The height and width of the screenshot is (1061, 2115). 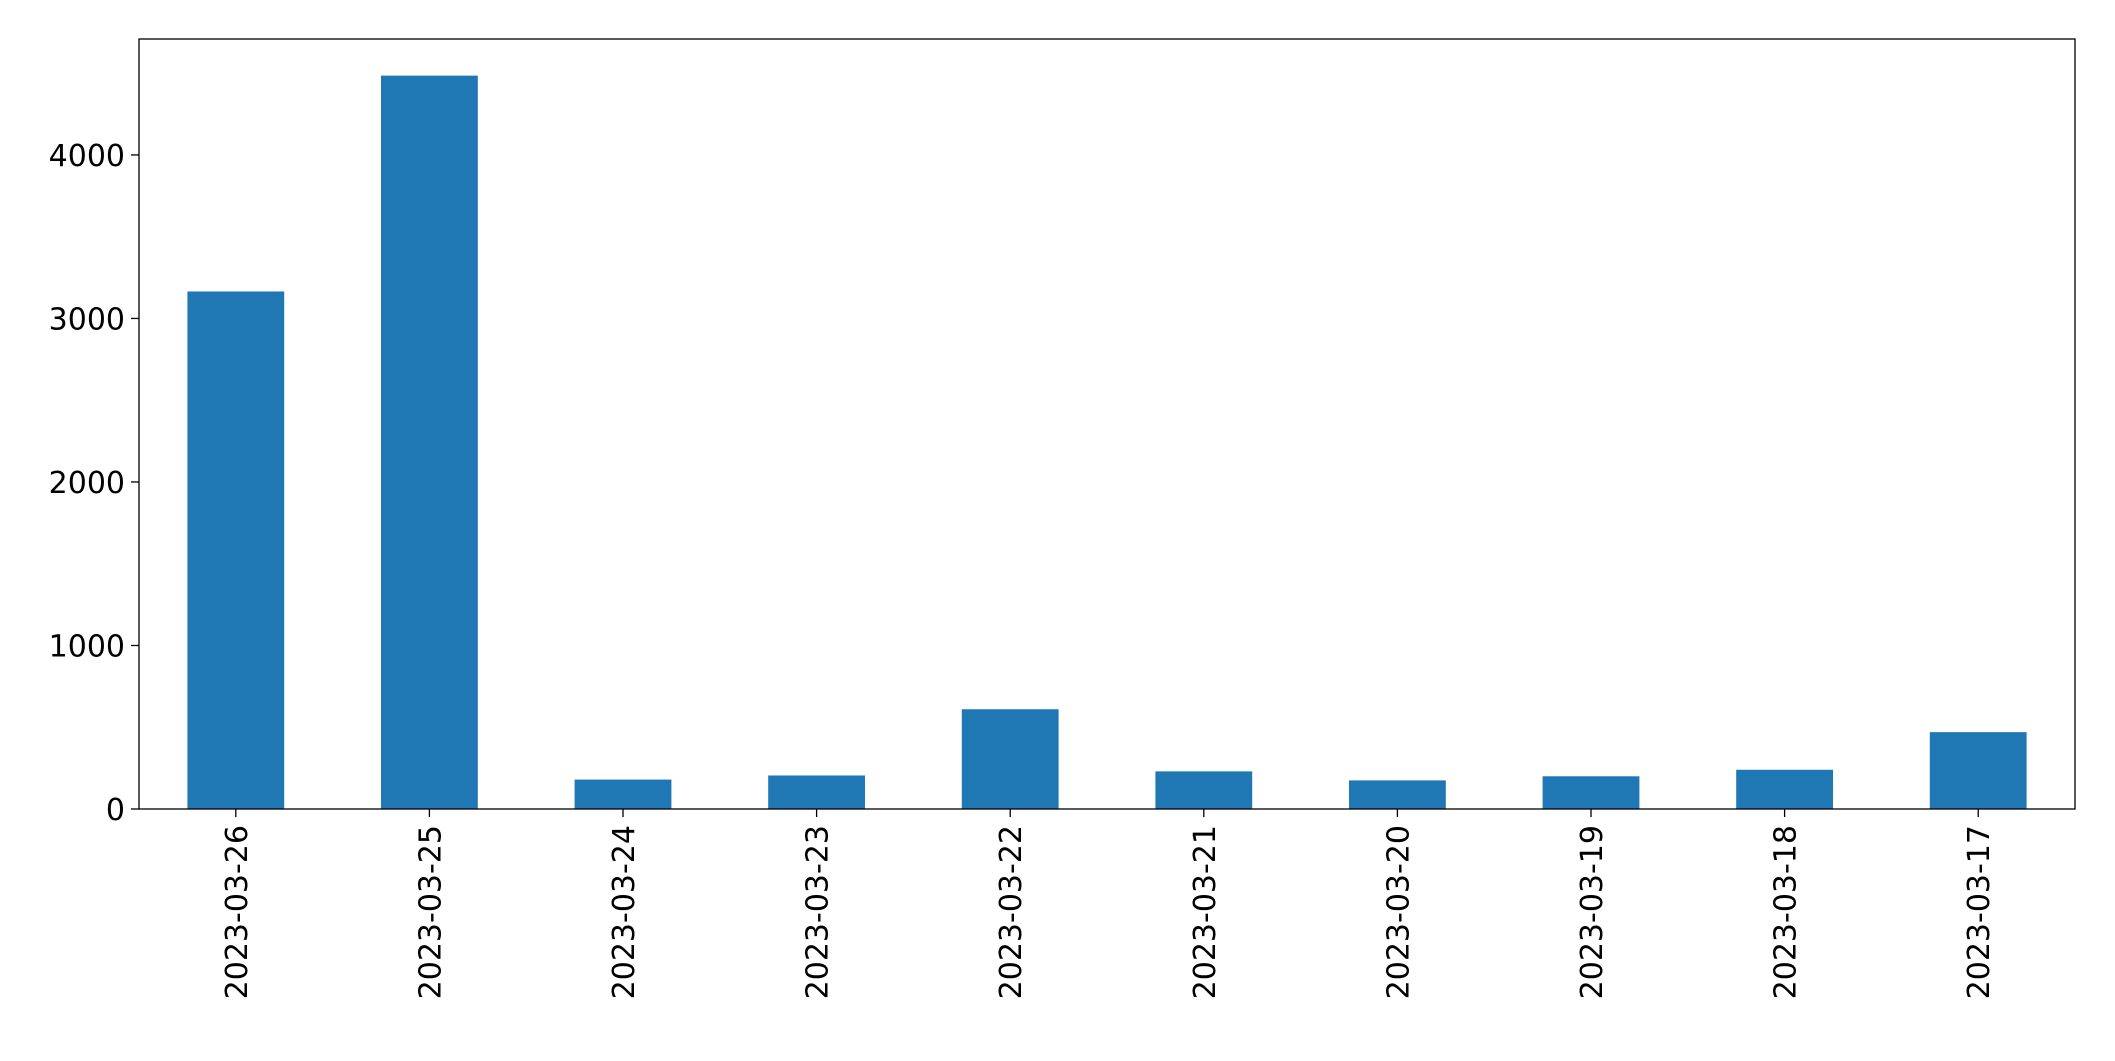 What do you see at coordinates (115, 810) in the screenshot?
I see `y-tick-label: 0` at bounding box center [115, 810].